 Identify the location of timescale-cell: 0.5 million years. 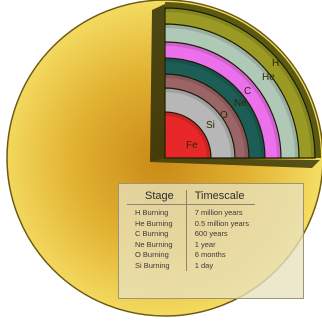
(221, 223).